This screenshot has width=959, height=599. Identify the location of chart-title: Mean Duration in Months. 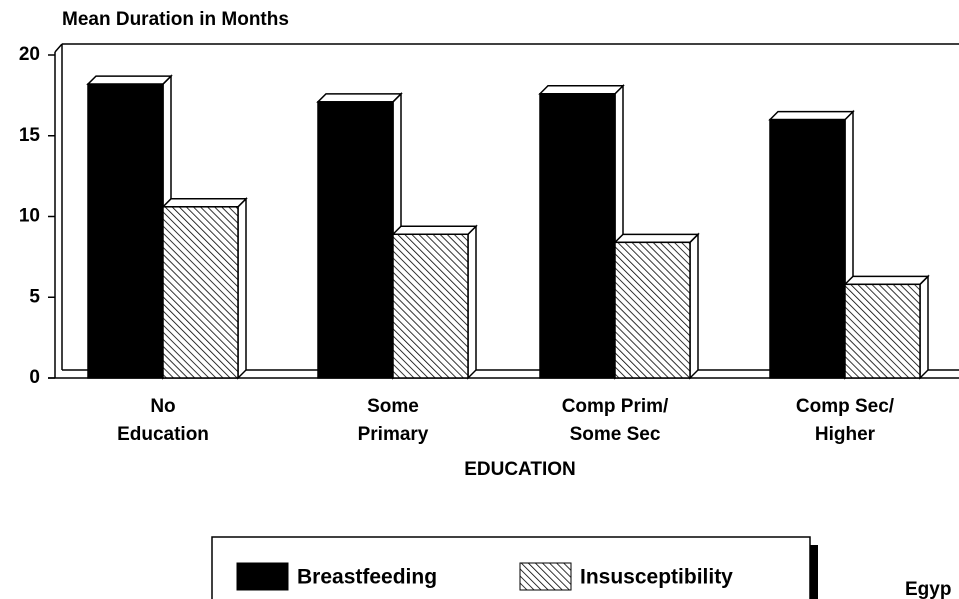
(175, 19).